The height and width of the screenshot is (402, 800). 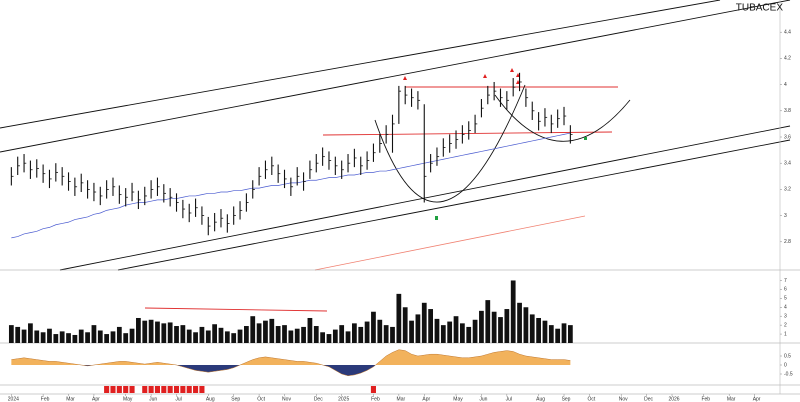 What do you see at coordinates (785, 308) in the screenshot?
I see `y-tick-label: 4` at bounding box center [785, 308].